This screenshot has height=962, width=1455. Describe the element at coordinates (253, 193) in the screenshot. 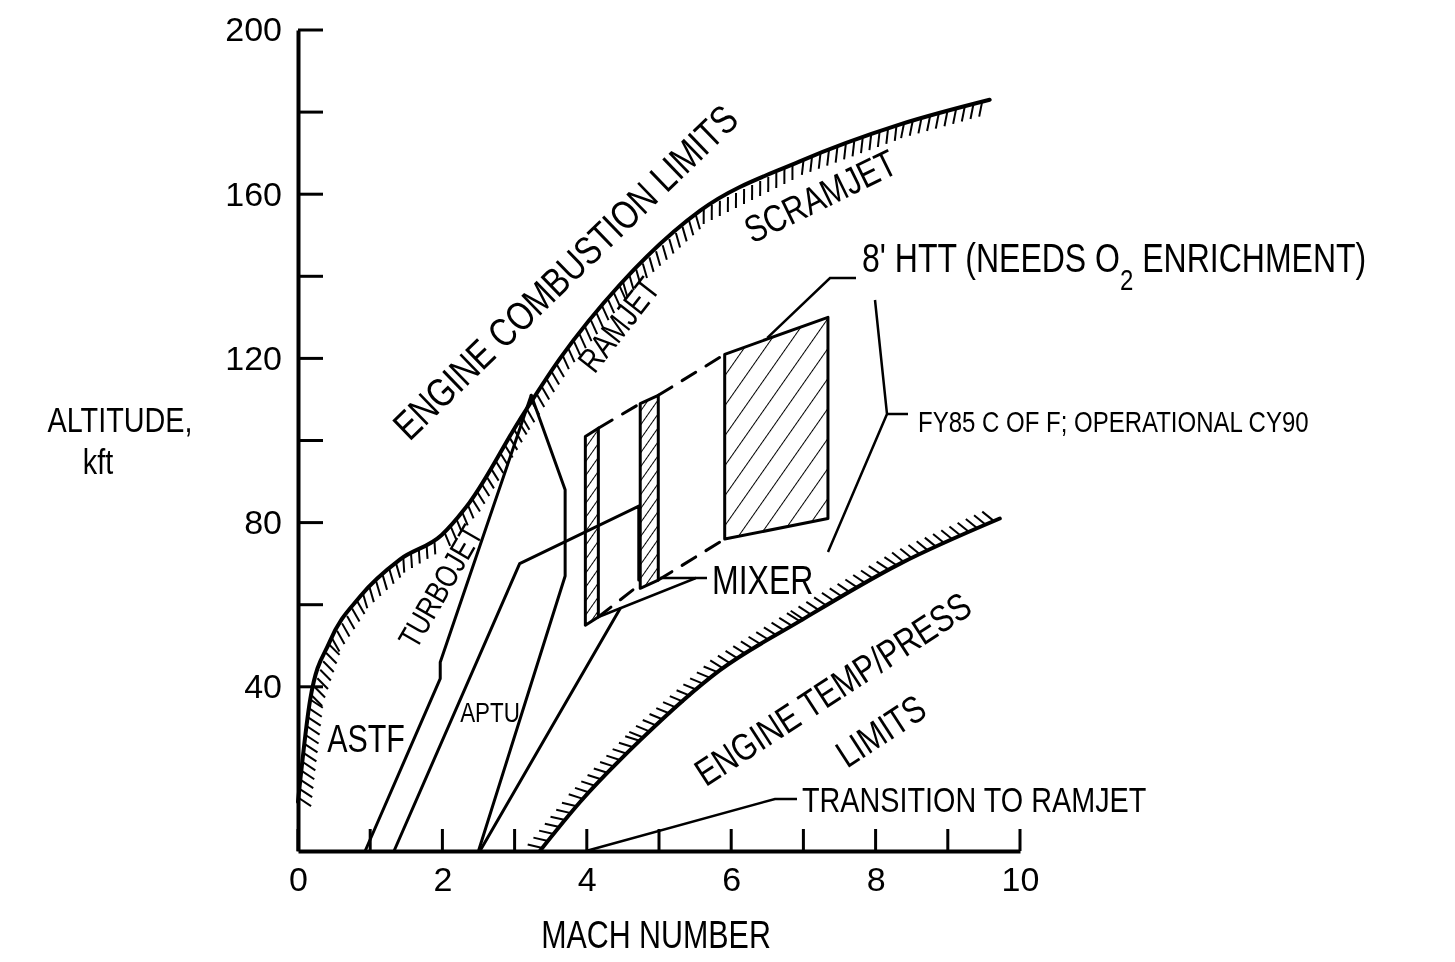

I see `y-tick-label: 160` at that location.